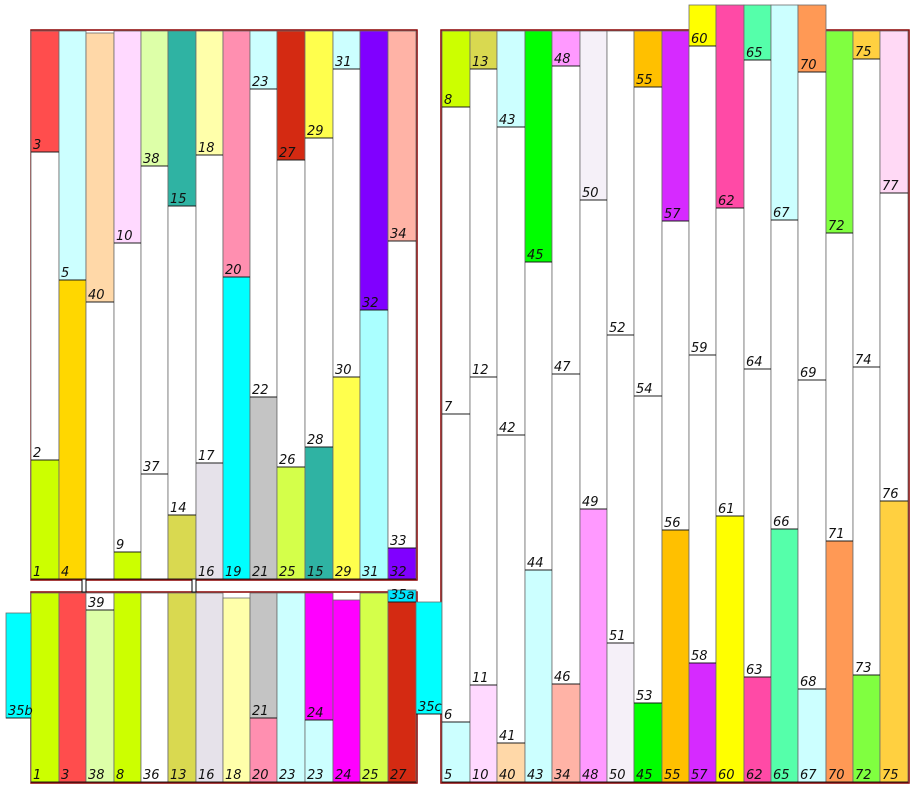 The height and width of the screenshot is (786, 915). What do you see at coordinates (863, 668) in the screenshot?
I see `segment-label: 73` at bounding box center [863, 668].